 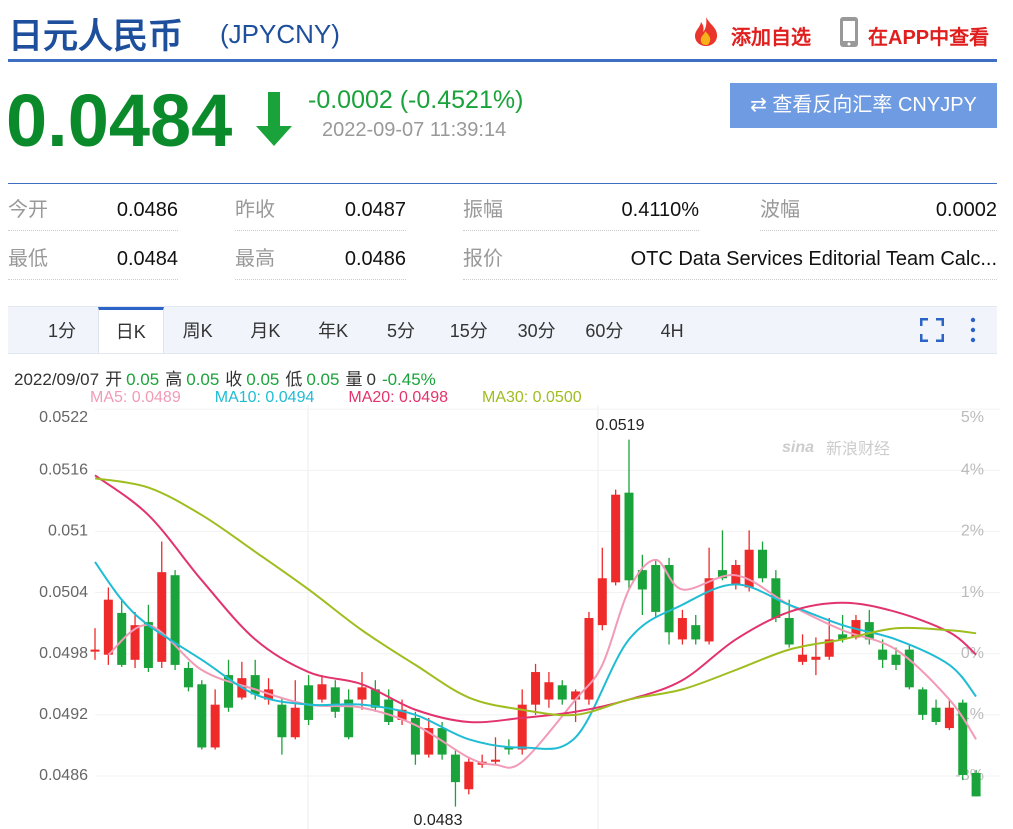 I want to click on stat-cell: 波幅 0.0002, so click(x=878, y=210).